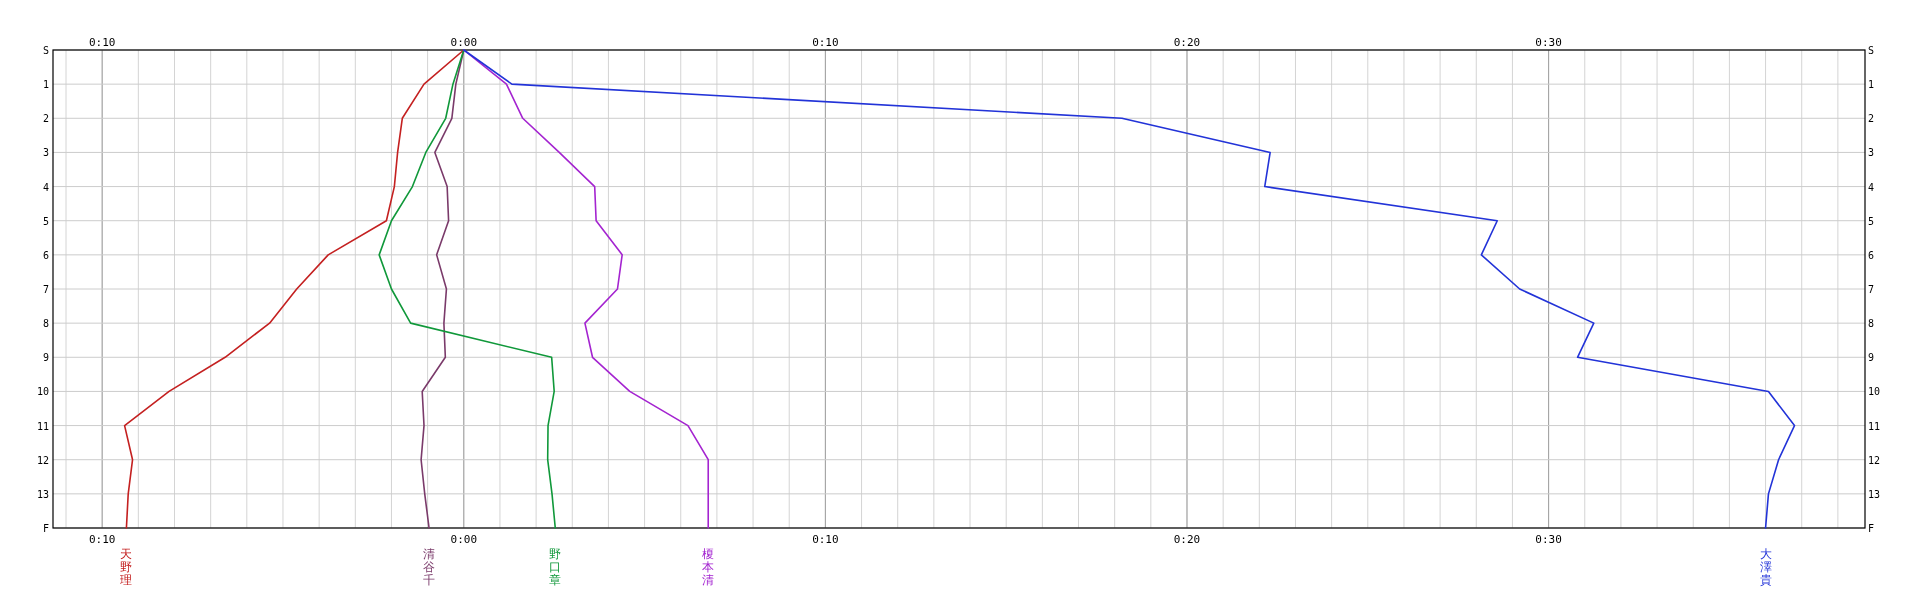 The height and width of the screenshot is (600, 1910). What do you see at coordinates (1871, 221) in the screenshot?
I see `y-tick-label: 5` at bounding box center [1871, 221].